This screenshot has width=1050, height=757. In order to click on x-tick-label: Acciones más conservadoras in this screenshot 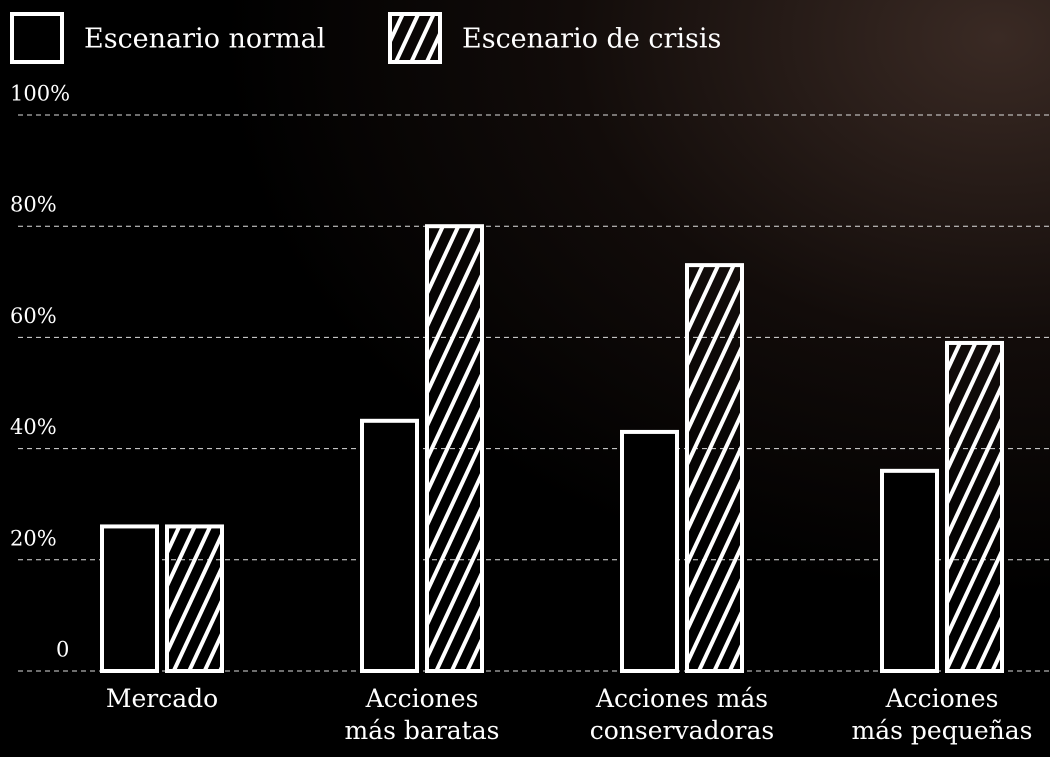, I will do `click(682, 714)`.